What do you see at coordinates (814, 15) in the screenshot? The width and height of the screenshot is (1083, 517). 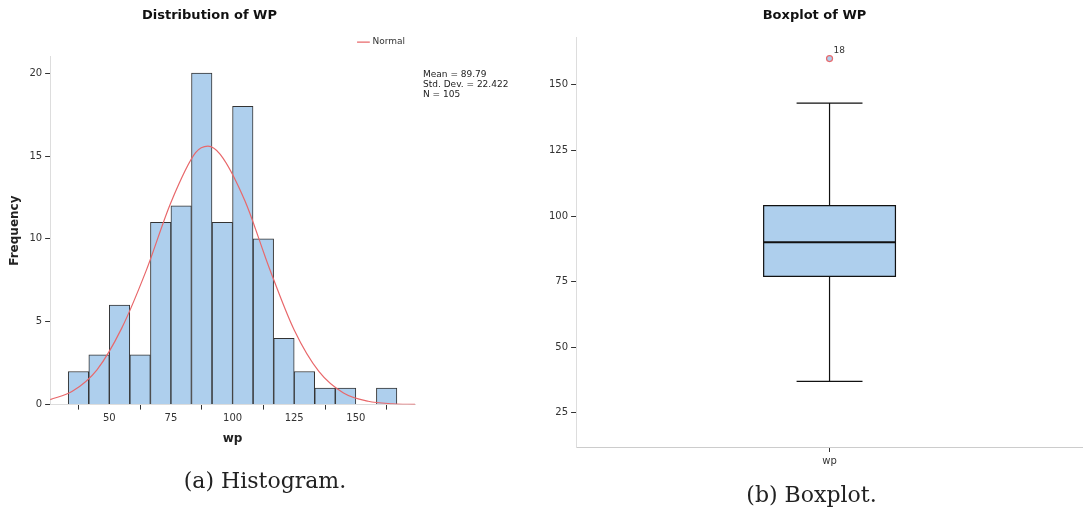 I see `chart-title: Boxplot of WP` at bounding box center [814, 15].